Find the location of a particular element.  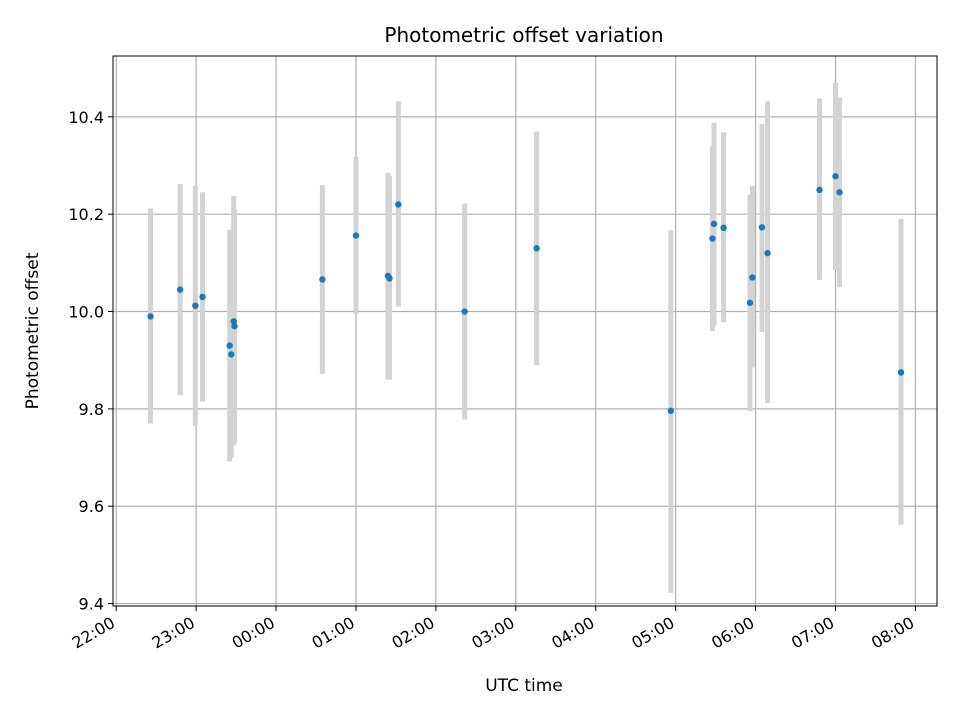

y-axis-title: Photometric offset is located at coordinates (33, 330).